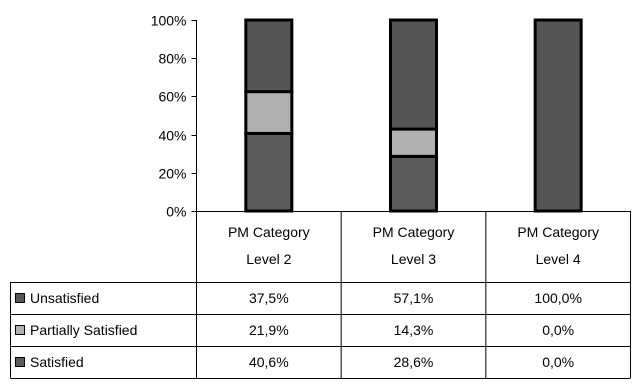  What do you see at coordinates (414, 298) in the screenshot?
I see `table-cell-value: 57,1%` at bounding box center [414, 298].